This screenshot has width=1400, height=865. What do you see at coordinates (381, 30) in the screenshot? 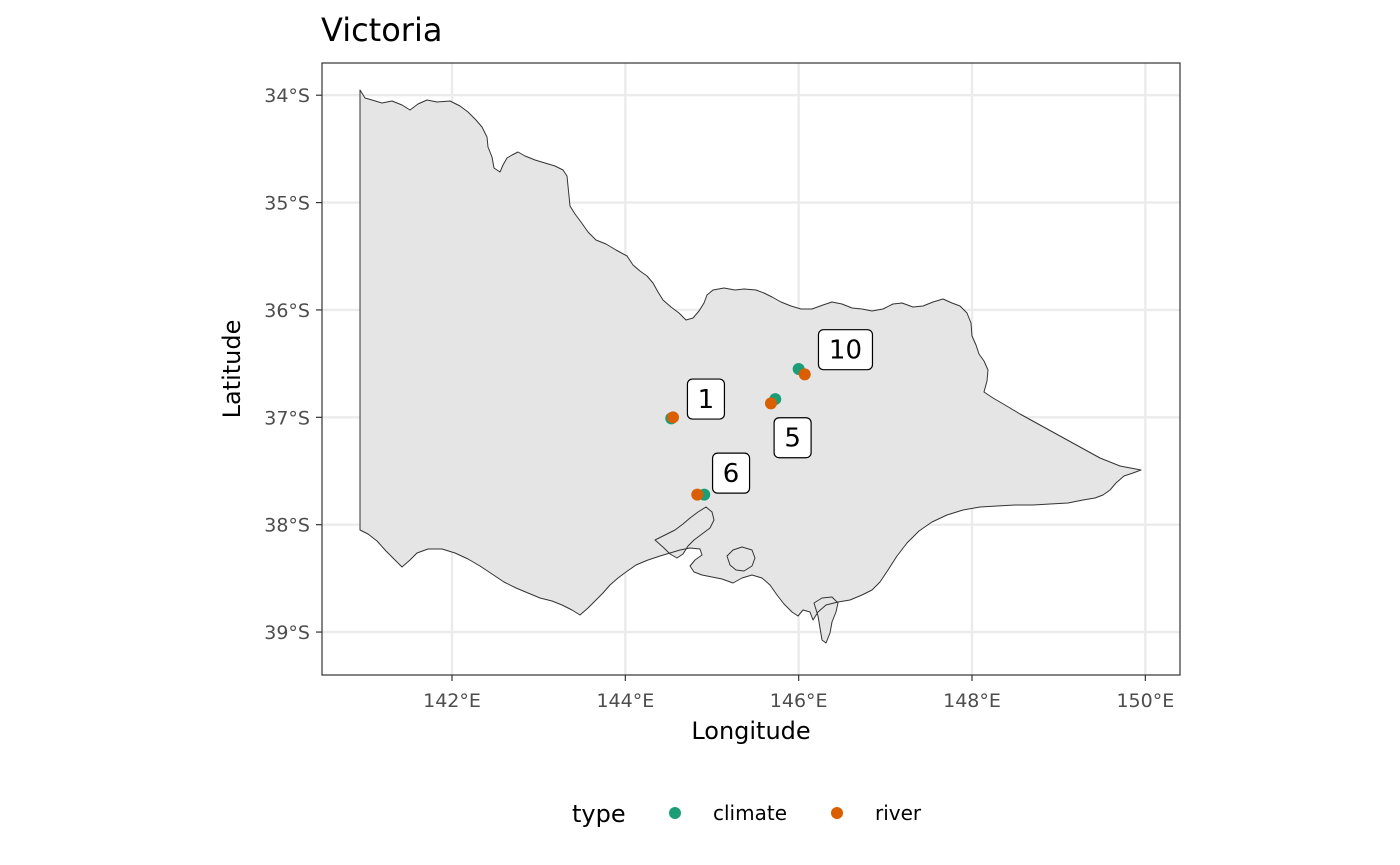
I see `map-title: Victoria` at bounding box center [381, 30].